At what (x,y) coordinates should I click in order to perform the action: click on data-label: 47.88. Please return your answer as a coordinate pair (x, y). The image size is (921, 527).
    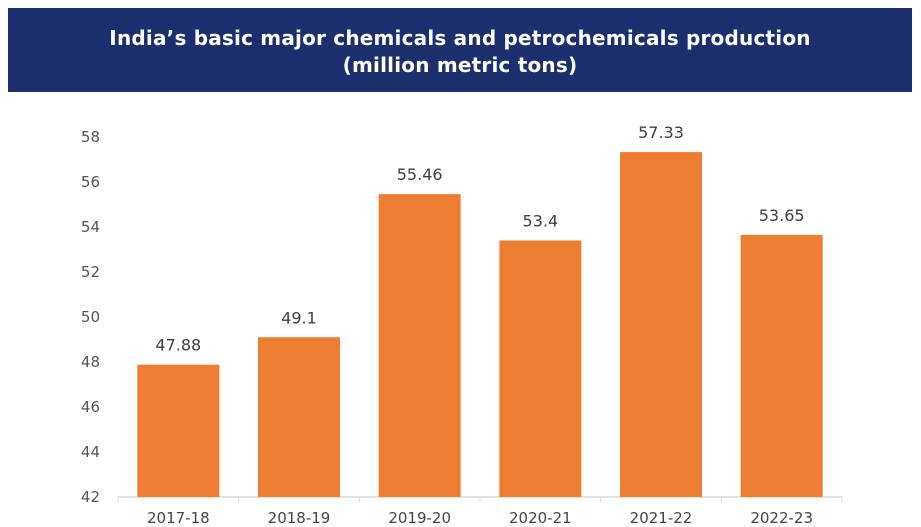
    Looking at the image, I should click on (178, 345).